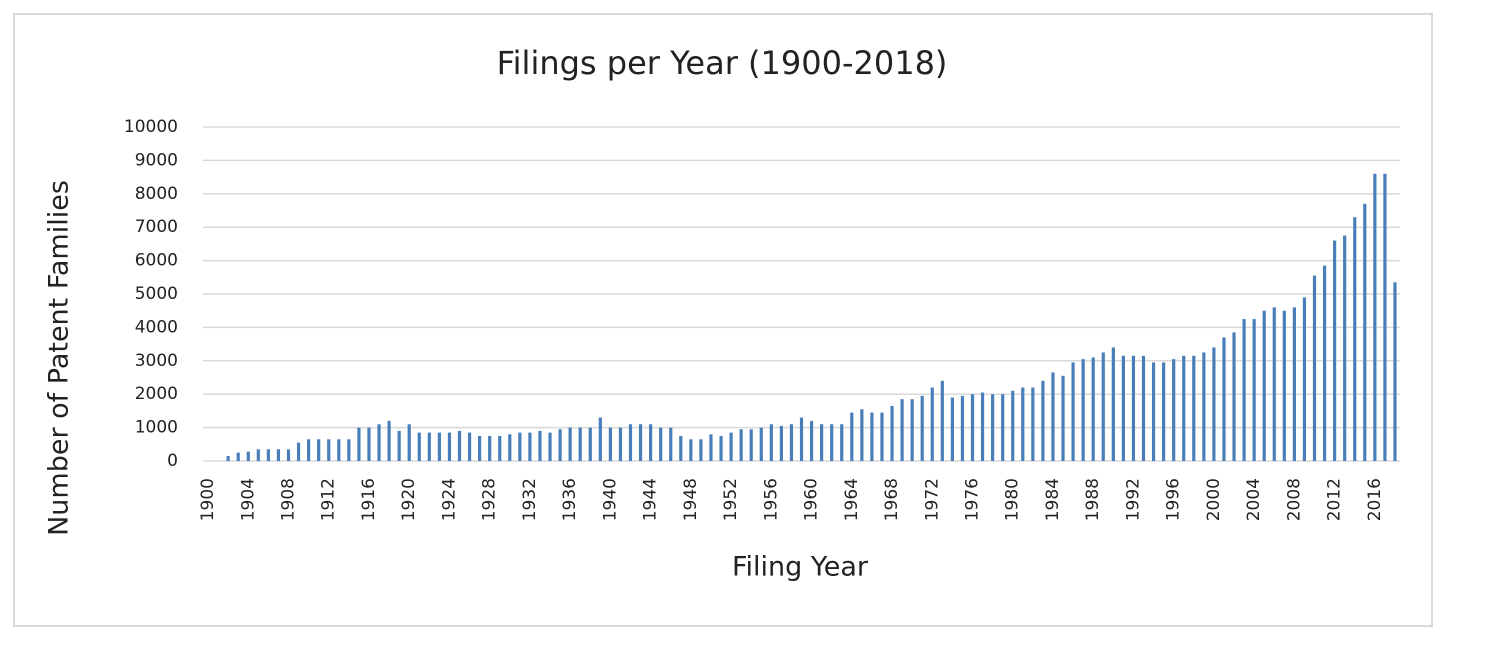 The height and width of the screenshot is (660, 1500). What do you see at coordinates (1214, 499) in the screenshot?
I see `x-tick-label: 2000` at bounding box center [1214, 499].